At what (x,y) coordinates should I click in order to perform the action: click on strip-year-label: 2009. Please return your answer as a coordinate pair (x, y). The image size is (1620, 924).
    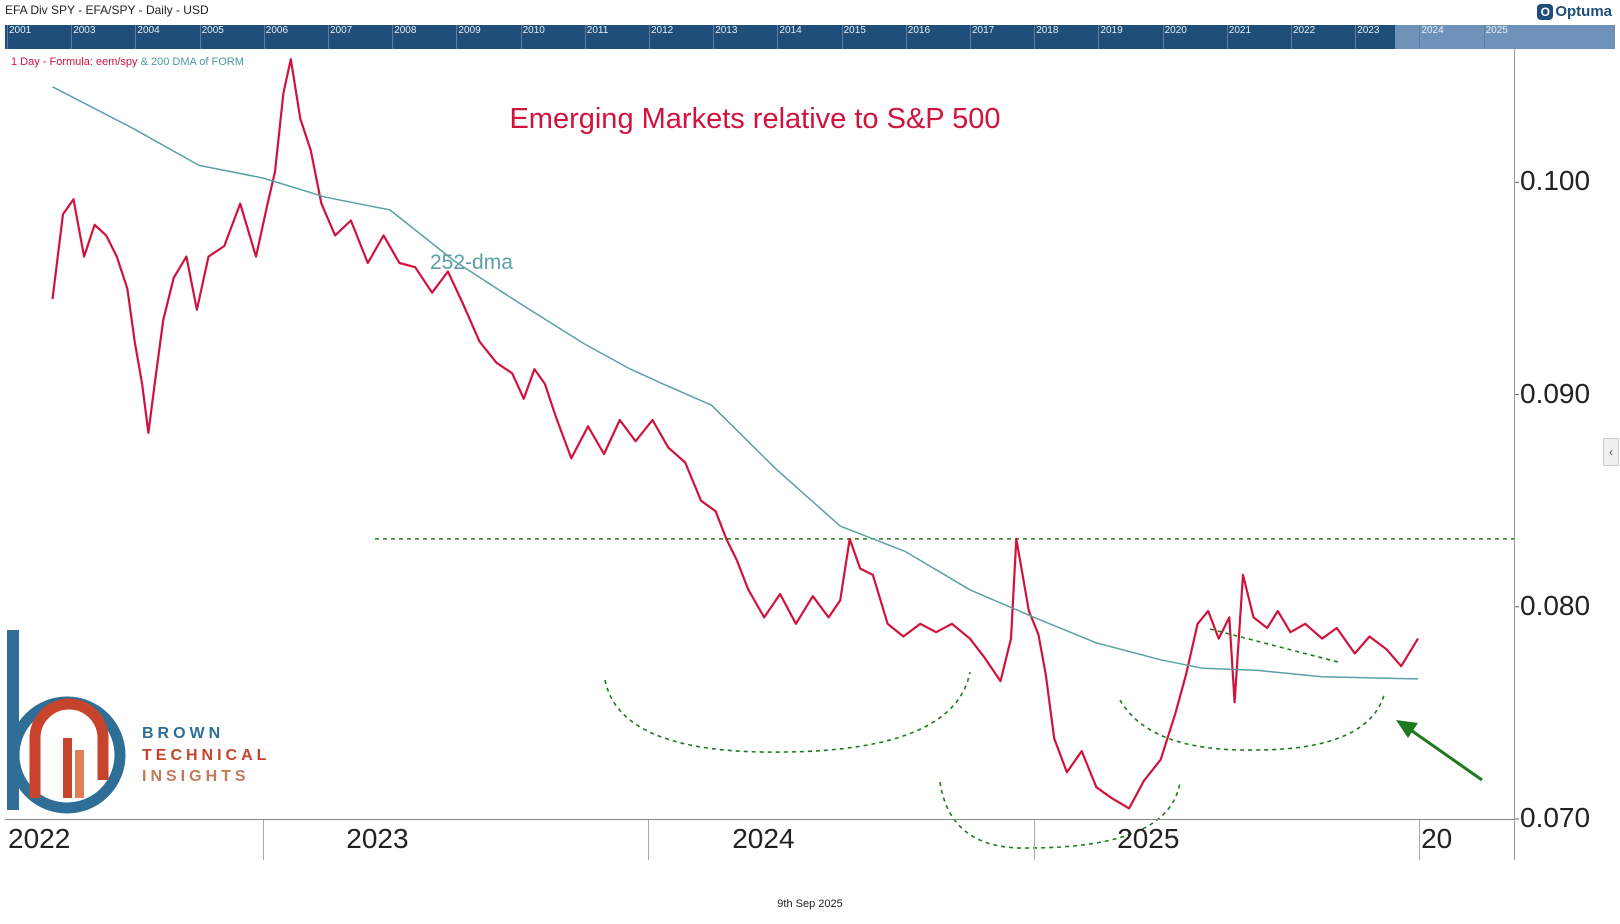
    Looking at the image, I should click on (469, 30).